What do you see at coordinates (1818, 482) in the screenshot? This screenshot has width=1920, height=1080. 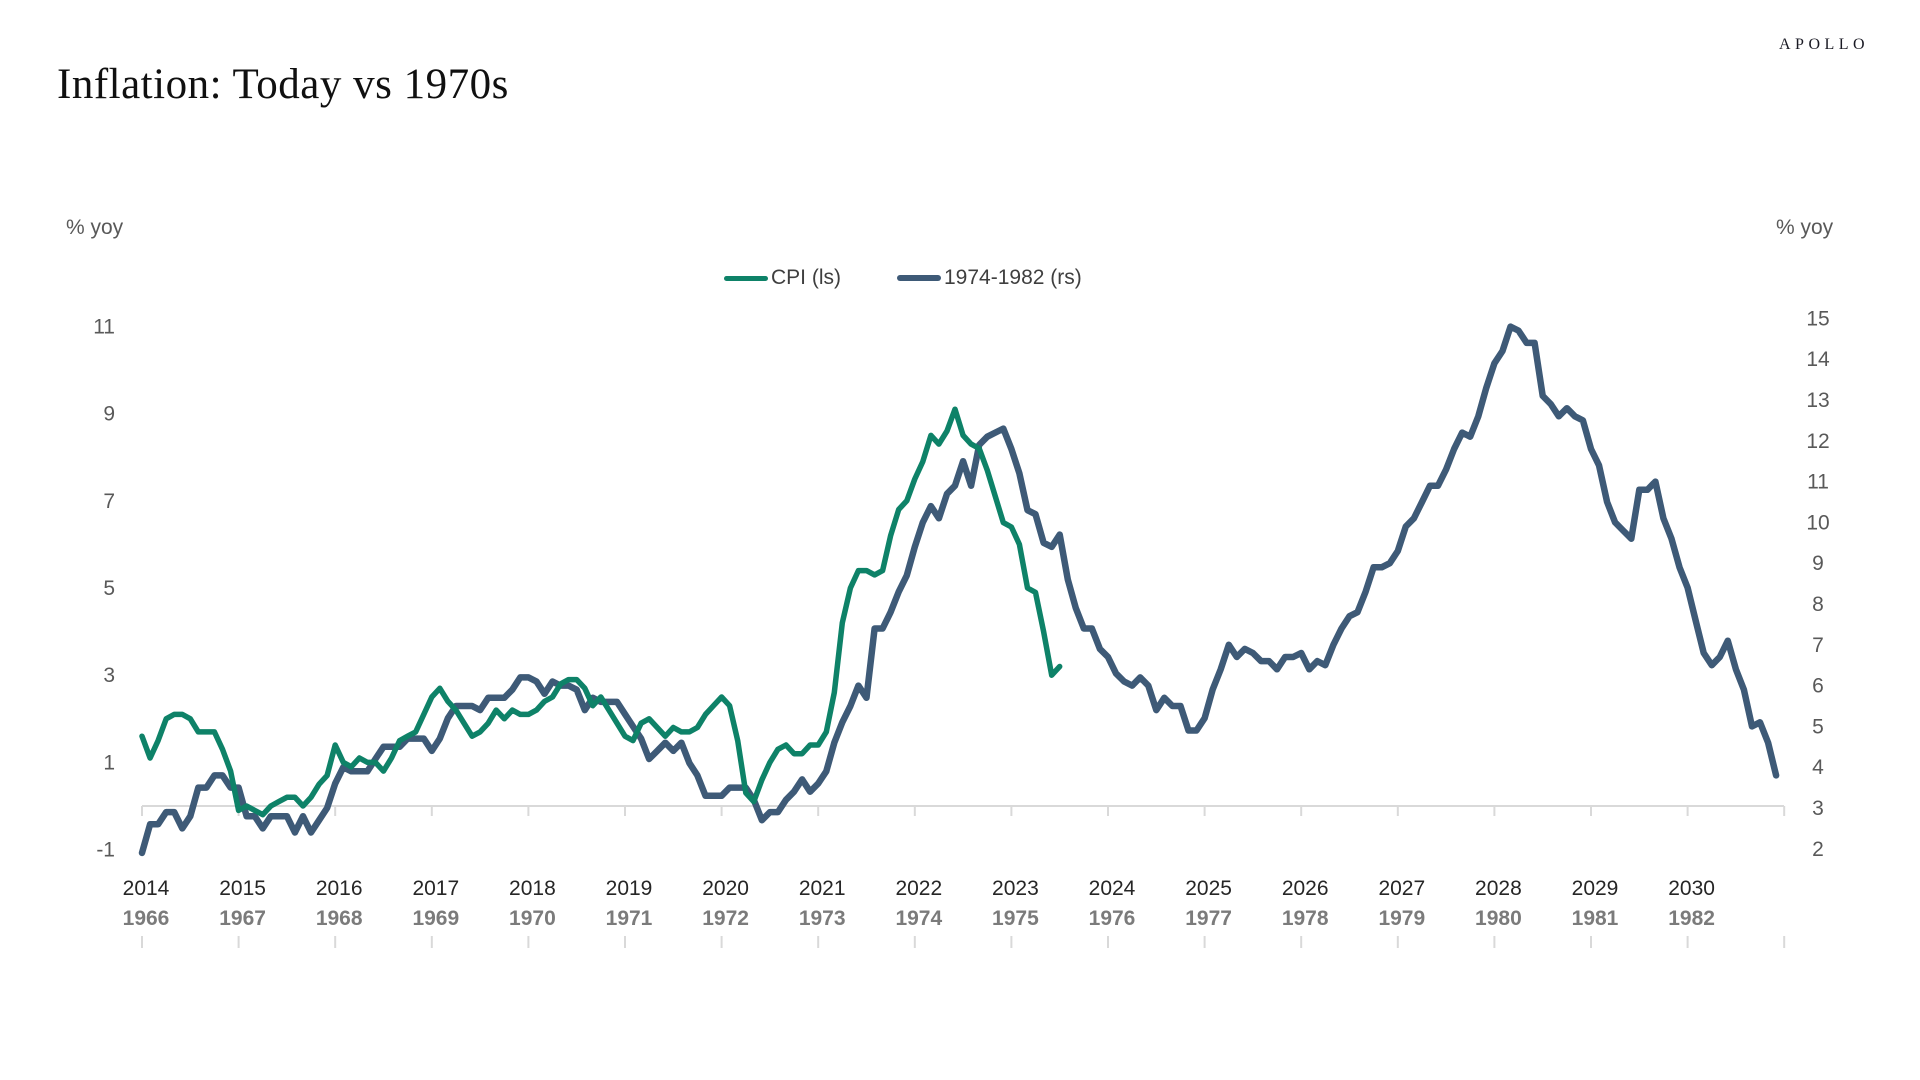 I see `y-right-tick-label: 11` at bounding box center [1818, 482].